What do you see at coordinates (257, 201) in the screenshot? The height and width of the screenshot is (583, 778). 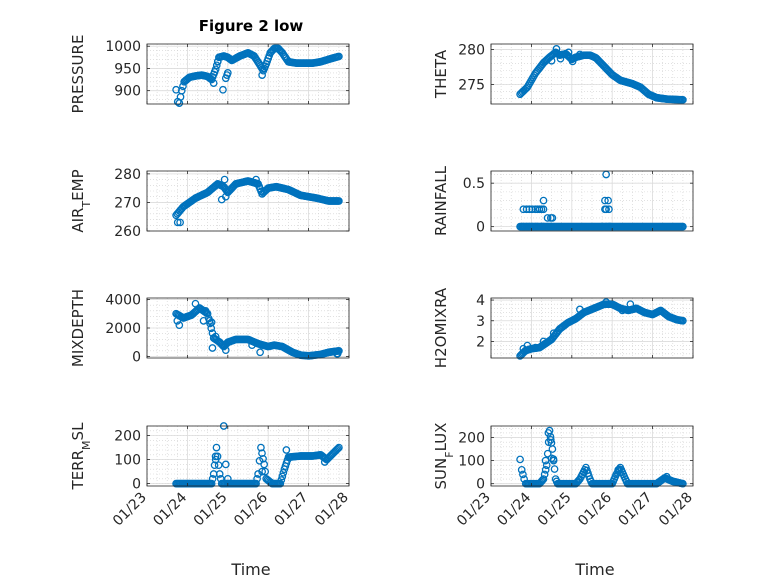 I see `series-markers-air_temp` at bounding box center [257, 201].